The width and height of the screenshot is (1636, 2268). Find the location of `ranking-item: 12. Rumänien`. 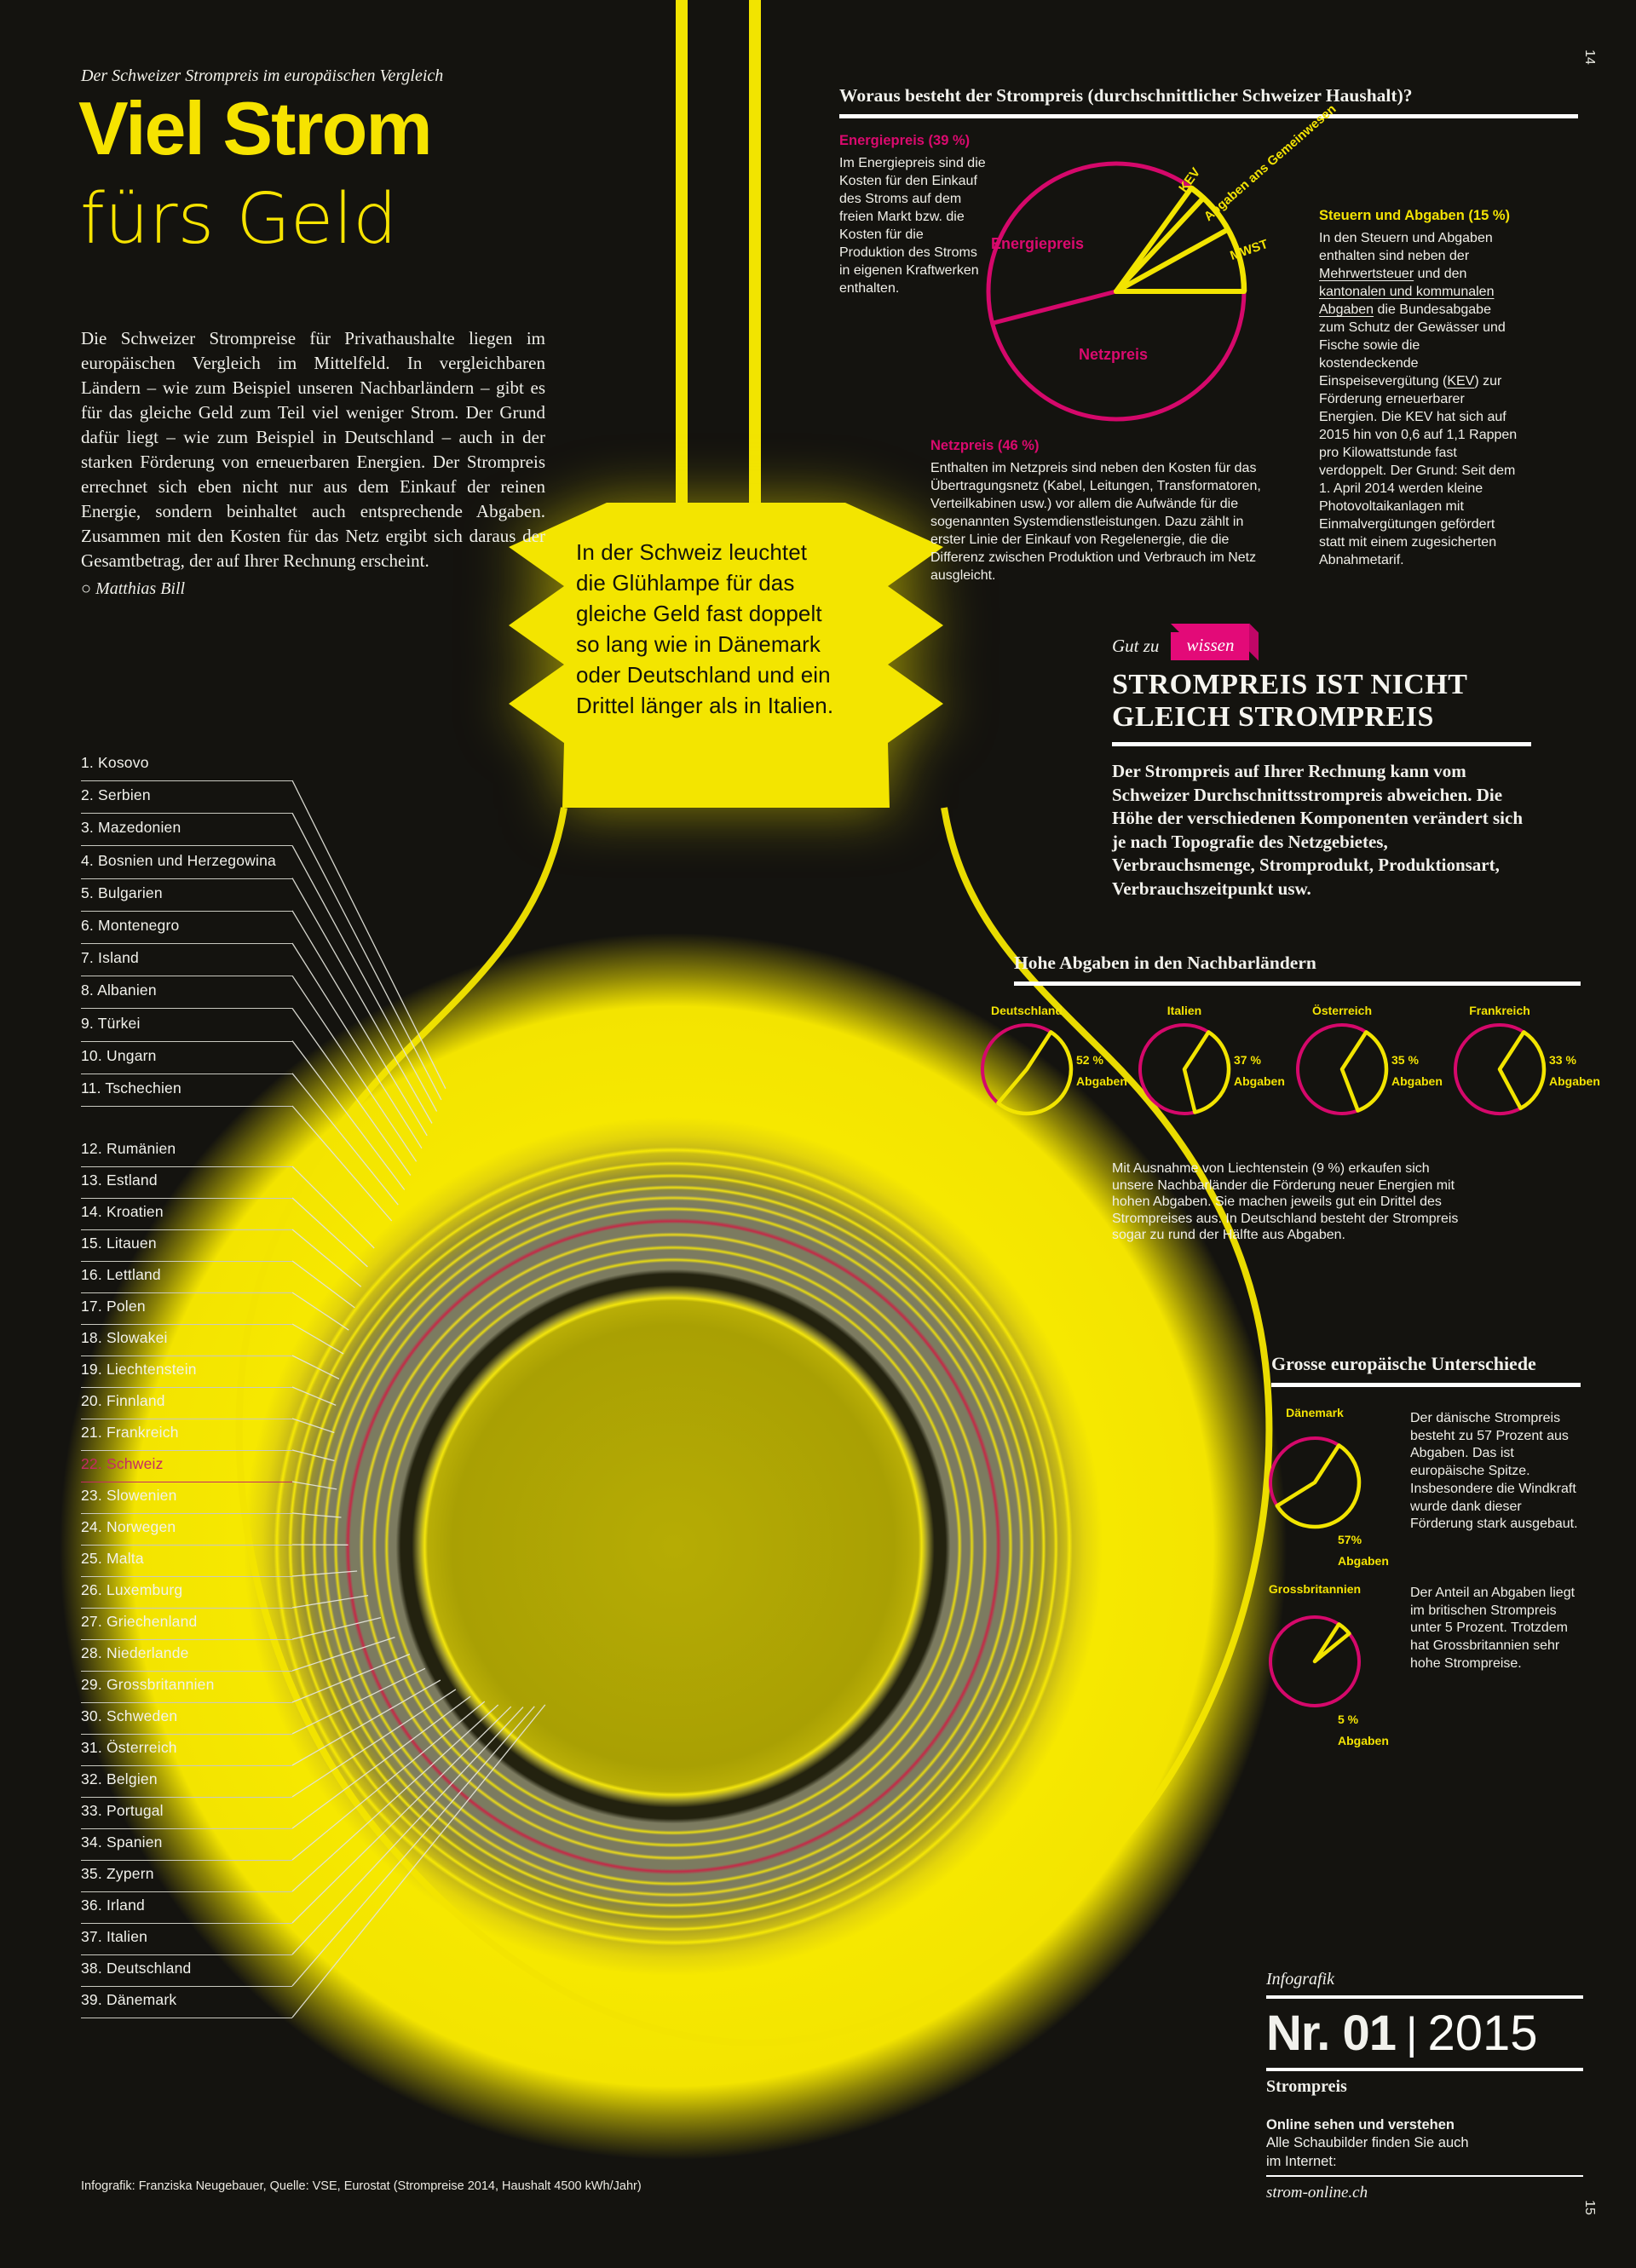

ranking-item: 12. Rumänien is located at coordinates (186, 1153).